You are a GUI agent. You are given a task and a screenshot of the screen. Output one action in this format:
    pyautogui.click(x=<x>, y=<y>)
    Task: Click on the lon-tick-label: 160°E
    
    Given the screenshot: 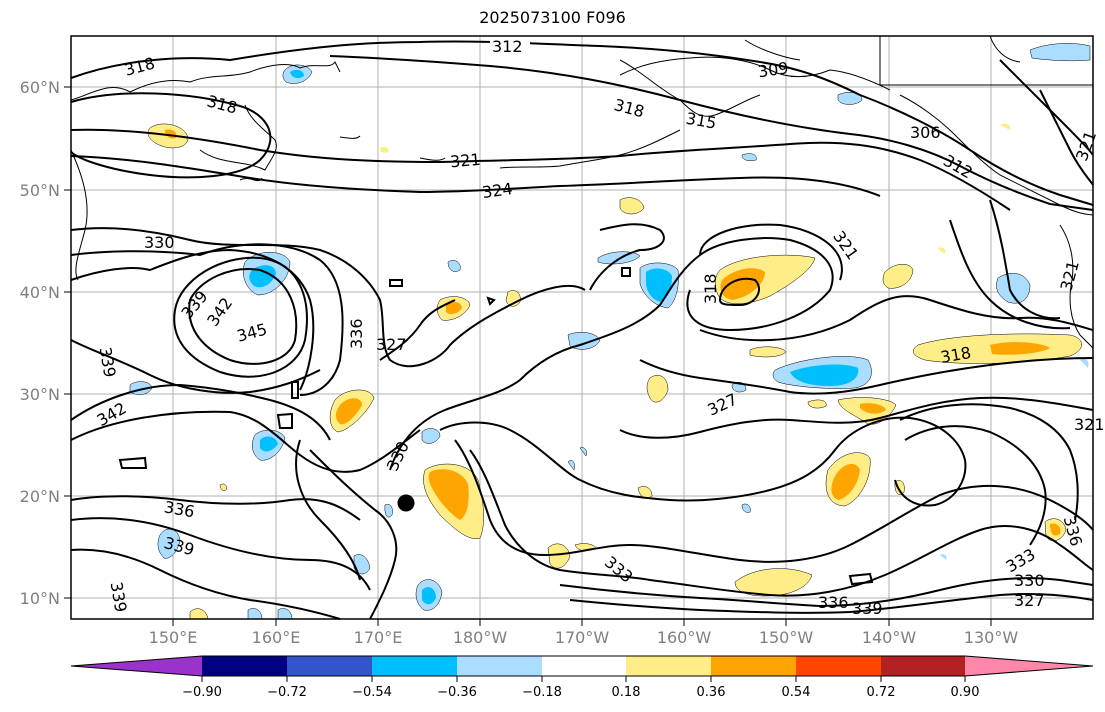 What is the action you would take?
    pyautogui.click(x=276, y=637)
    